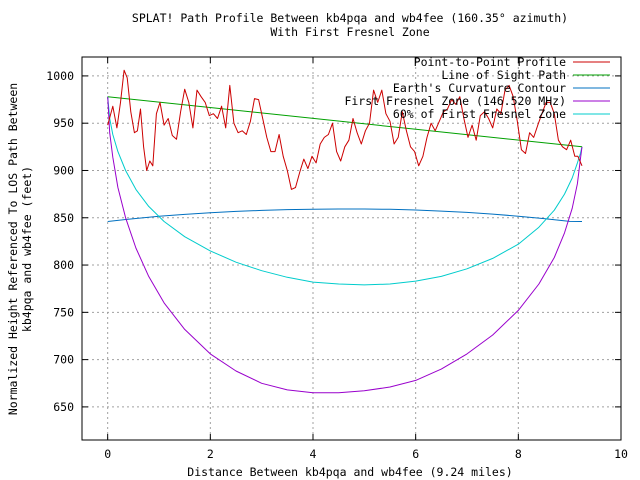 The image size is (640, 480). I want to click on x-tick-label: 2, so click(210, 454).